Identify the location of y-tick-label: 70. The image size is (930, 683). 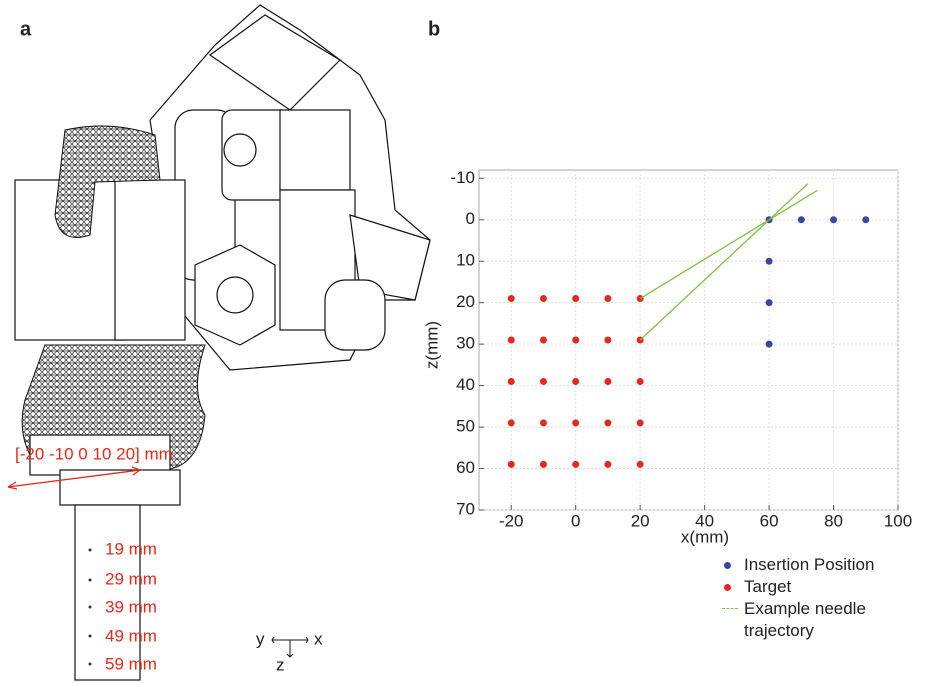
(465, 508).